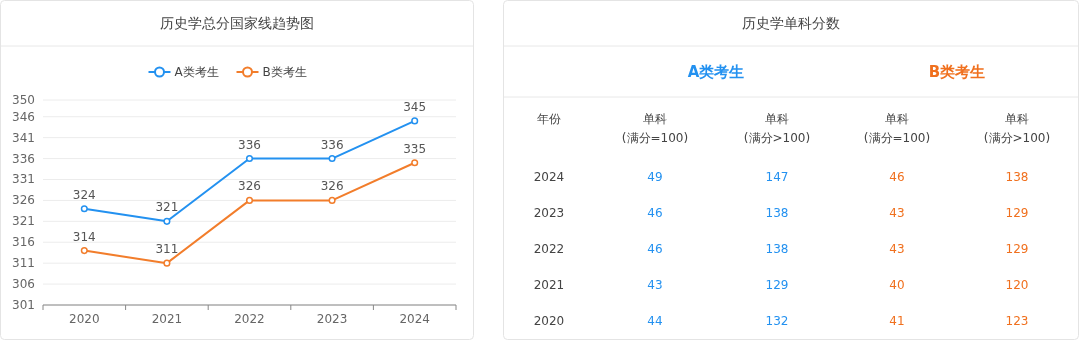 Image resolution: width=1080 pixels, height=341 pixels. What do you see at coordinates (549, 177) in the screenshot?
I see `y-tick-label: 2024` at bounding box center [549, 177].